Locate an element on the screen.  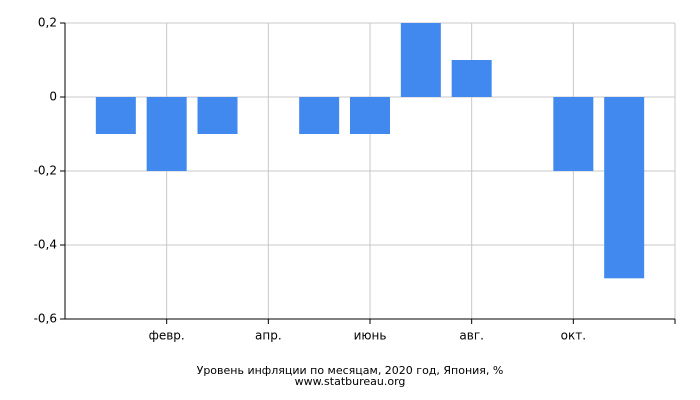
x-tick-label: окт. is located at coordinates (573, 336).